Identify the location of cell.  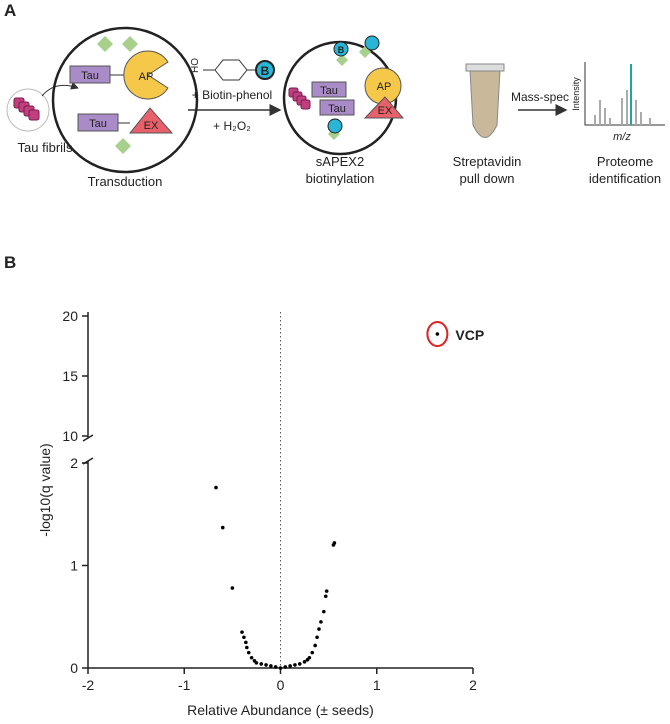
(125, 100).